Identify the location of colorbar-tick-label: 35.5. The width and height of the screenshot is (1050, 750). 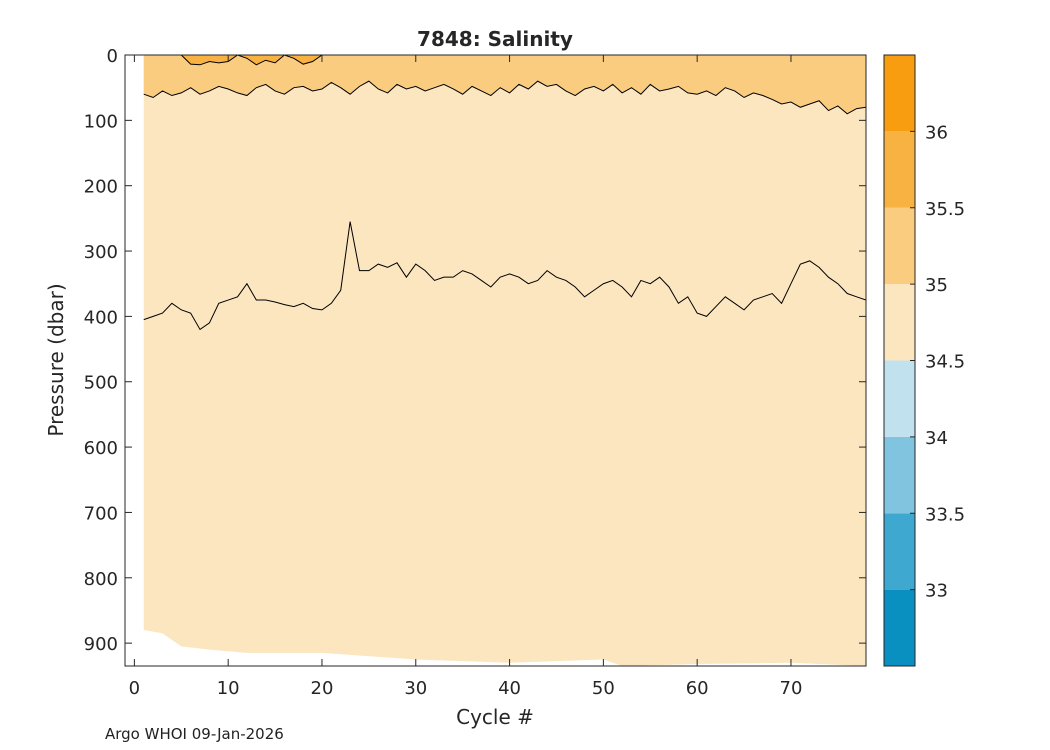
(945, 209).